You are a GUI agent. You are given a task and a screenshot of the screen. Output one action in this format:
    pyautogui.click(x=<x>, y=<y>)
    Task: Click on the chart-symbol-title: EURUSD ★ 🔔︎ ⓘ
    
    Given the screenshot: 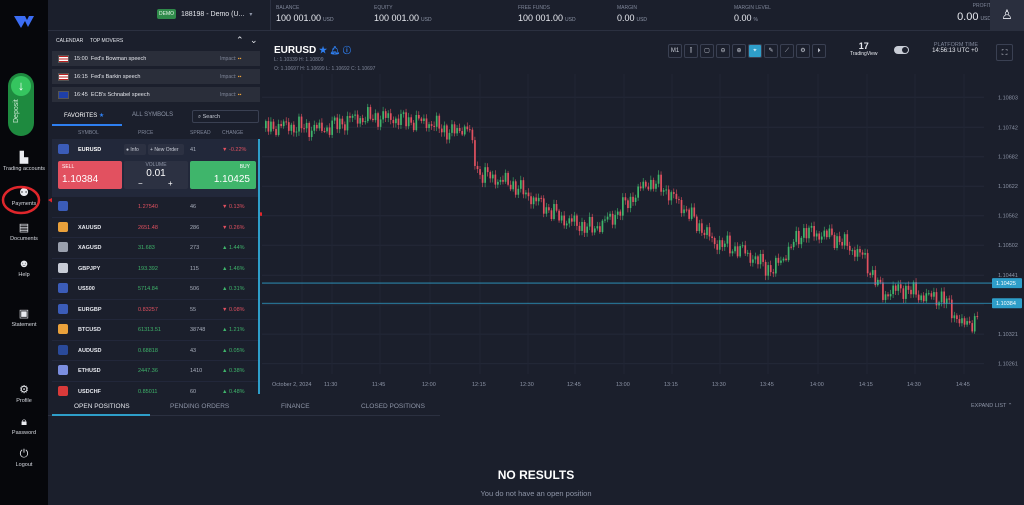 What is the action you would take?
    pyautogui.click(x=312, y=50)
    